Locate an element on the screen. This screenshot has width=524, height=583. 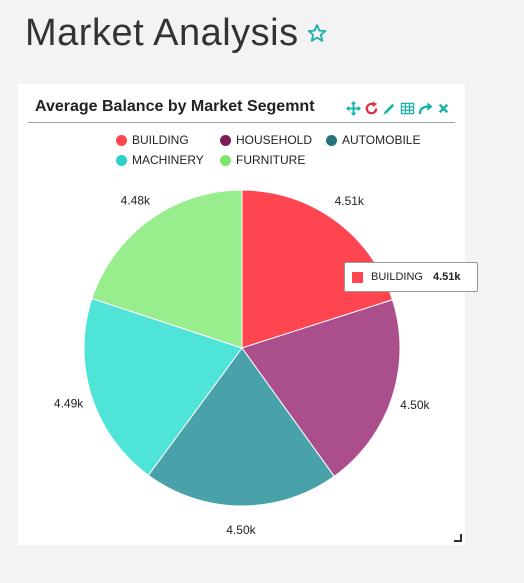
pie-slice-automobile is located at coordinates (241, 427).